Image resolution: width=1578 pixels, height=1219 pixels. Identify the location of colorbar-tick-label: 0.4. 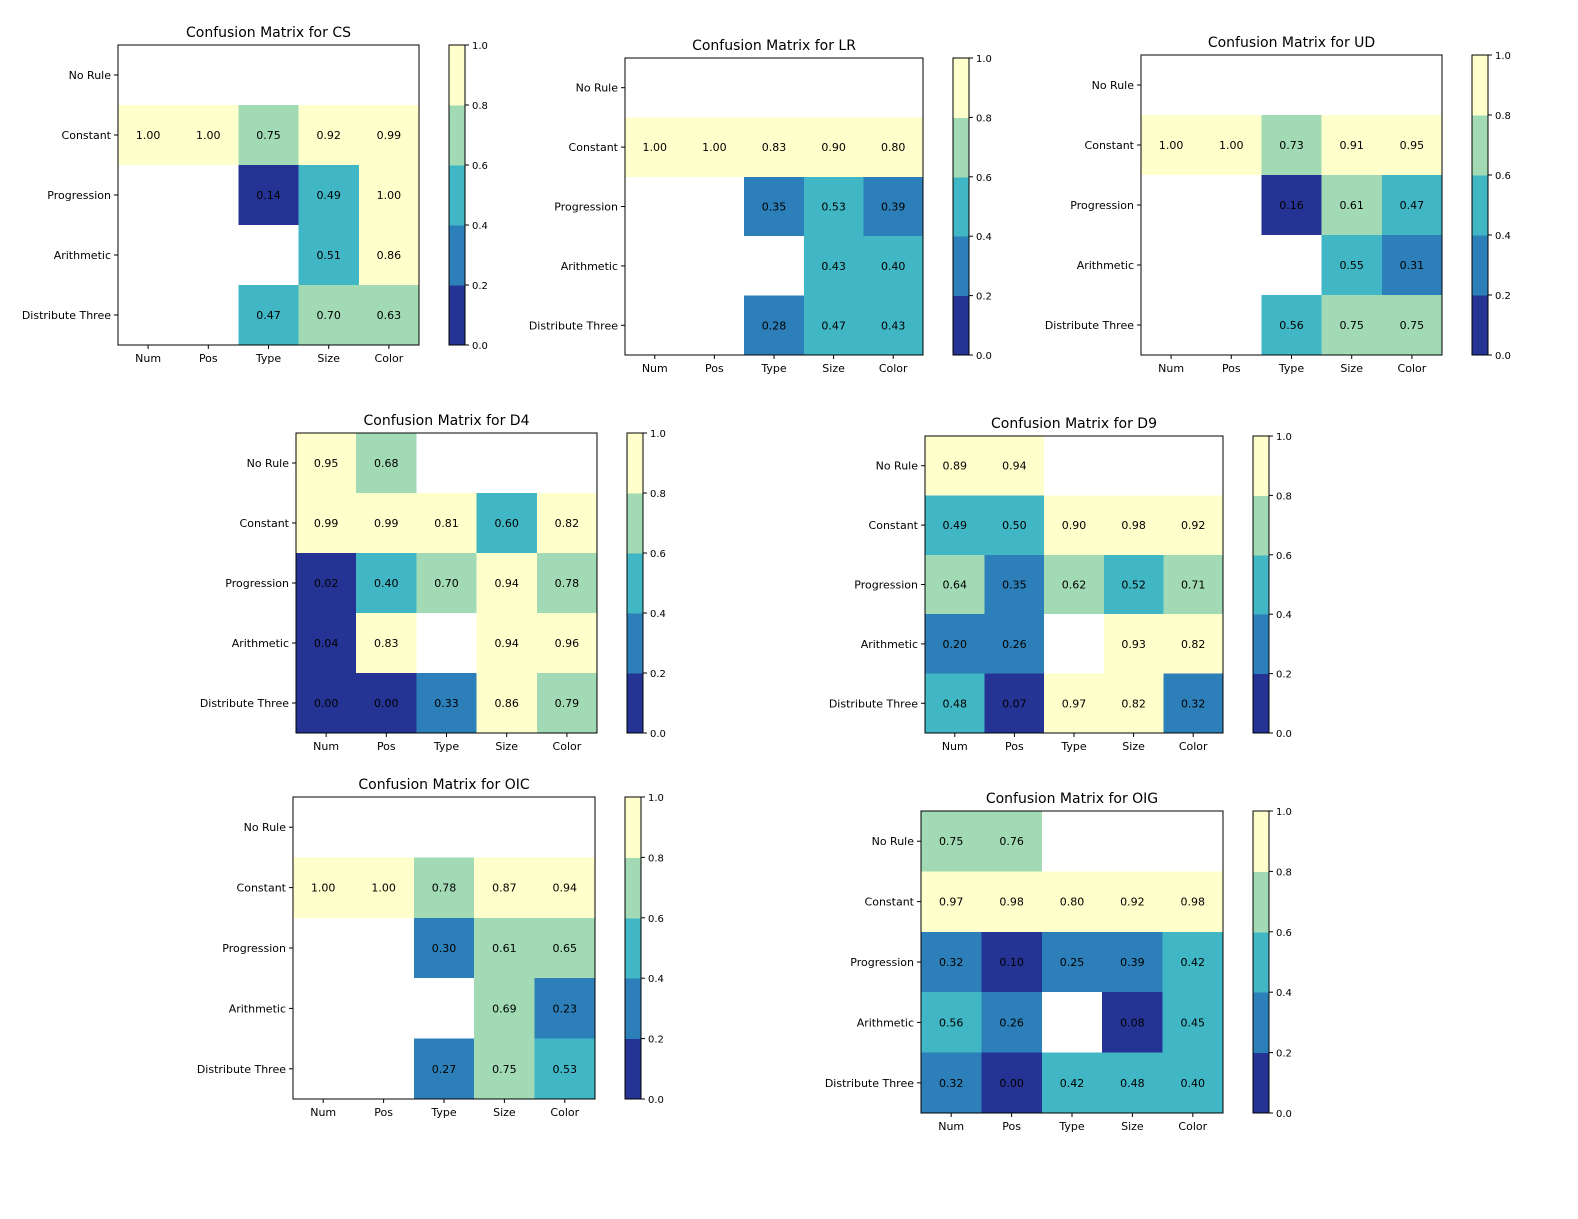
(1503, 236).